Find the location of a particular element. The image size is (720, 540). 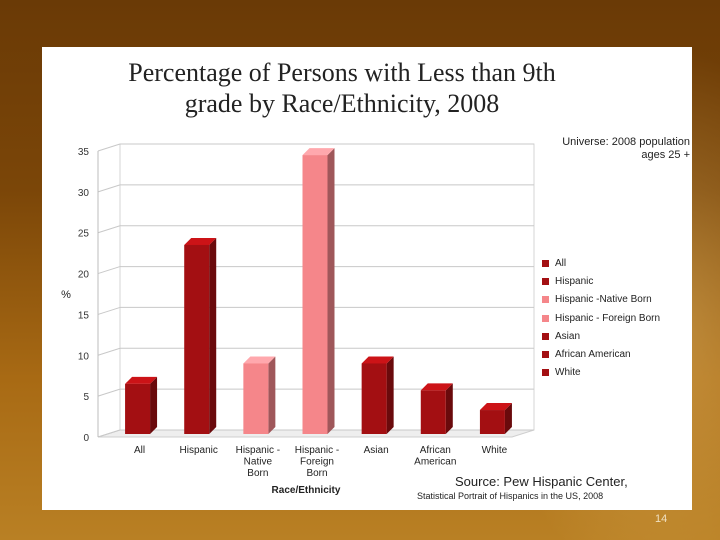

legend-item: African American is located at coordinates (617, 354).